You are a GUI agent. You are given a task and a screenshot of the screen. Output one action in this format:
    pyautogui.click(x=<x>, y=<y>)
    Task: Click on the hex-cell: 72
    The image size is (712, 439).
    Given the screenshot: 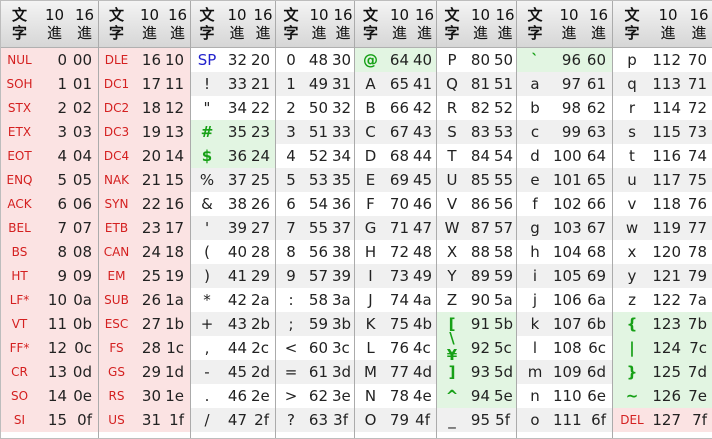 What is the action you would take?
    pyautogui.click(x=697, y=108)
    